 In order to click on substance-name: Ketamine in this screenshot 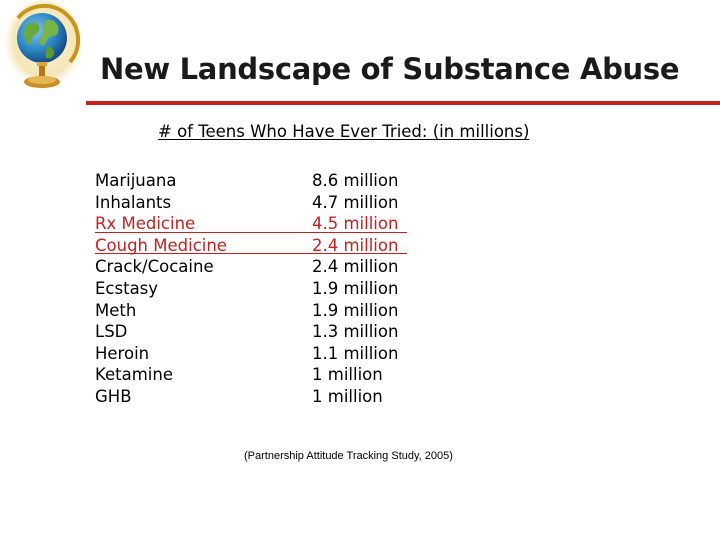, I will do `click(134, 375)`.